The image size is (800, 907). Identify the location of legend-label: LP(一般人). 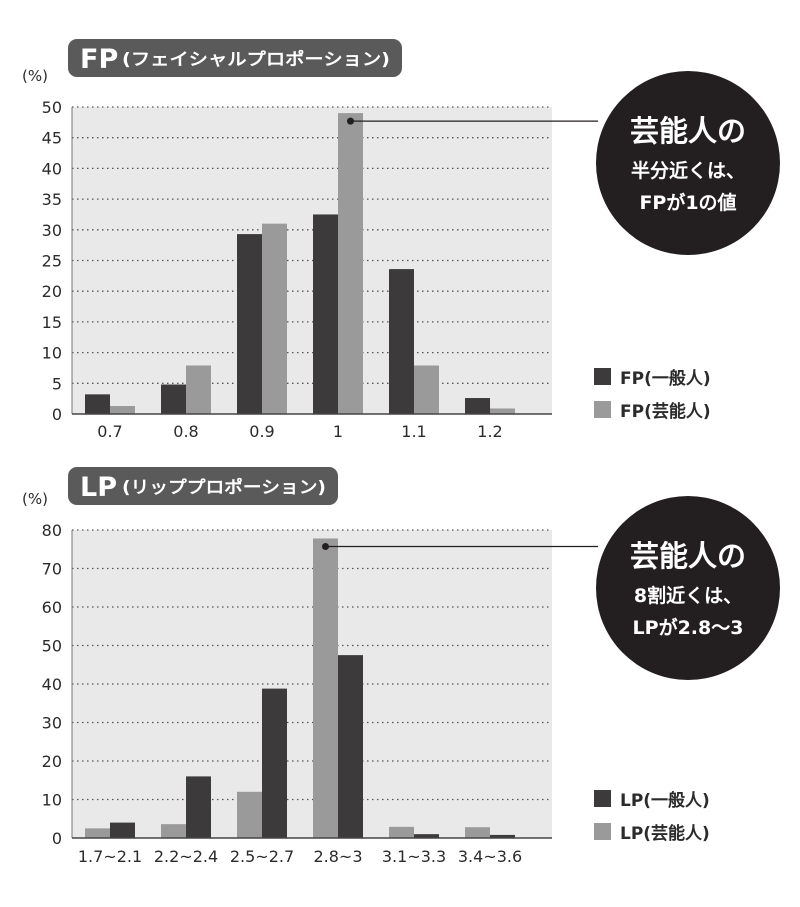
(665, 800).